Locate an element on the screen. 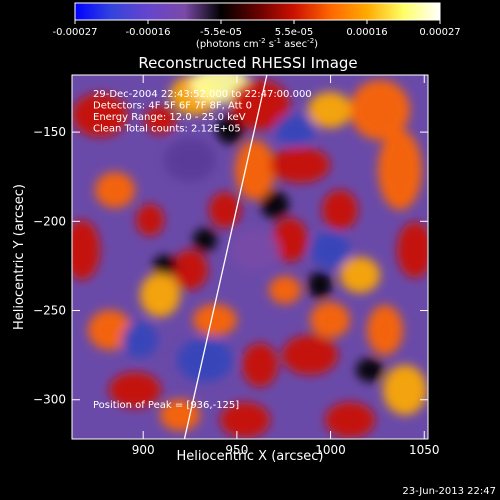 This screenshot has width=500, height=500. annotation-line: 29-Dec-2004 22:43:52.000 to 22:47:00.000 is located at coordinates (202, 94).